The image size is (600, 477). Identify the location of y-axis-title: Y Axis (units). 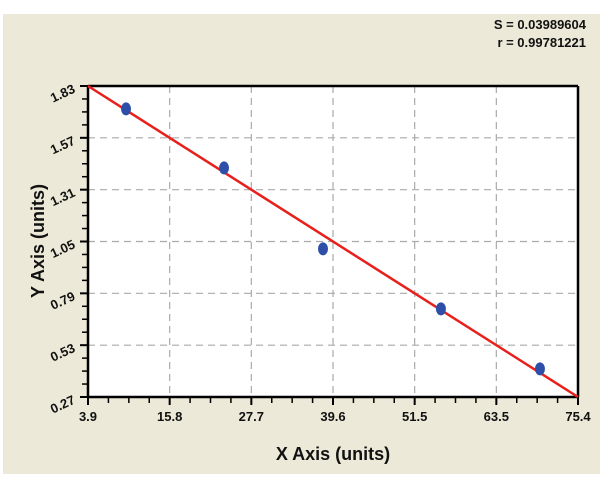
(38, 241).